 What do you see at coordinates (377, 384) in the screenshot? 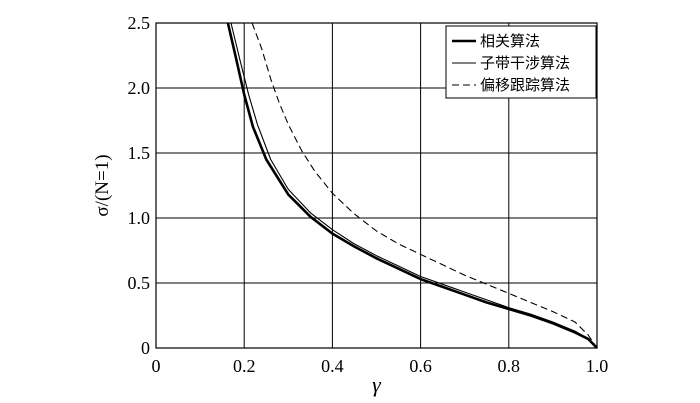
I see `x-axis-title: γ` at bounding box center [377, 384].